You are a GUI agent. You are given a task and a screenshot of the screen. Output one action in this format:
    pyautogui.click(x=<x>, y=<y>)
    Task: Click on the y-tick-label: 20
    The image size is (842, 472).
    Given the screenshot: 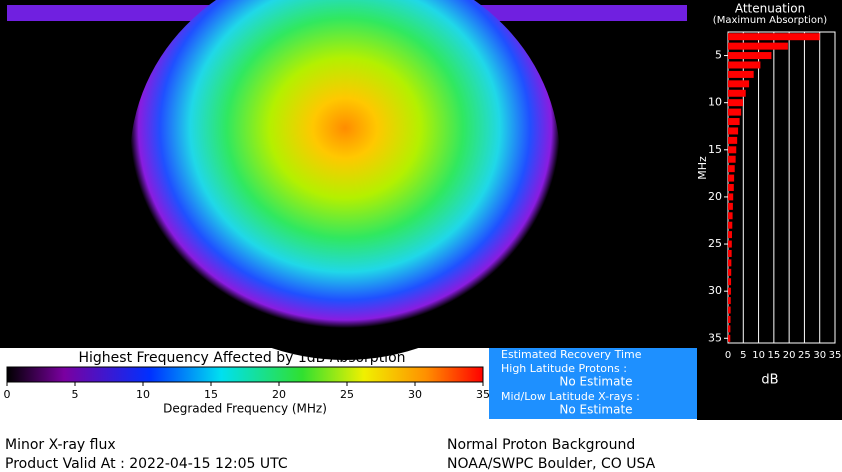 What is the action you would take?
    pyautogui.click(x=715, y=196)
    